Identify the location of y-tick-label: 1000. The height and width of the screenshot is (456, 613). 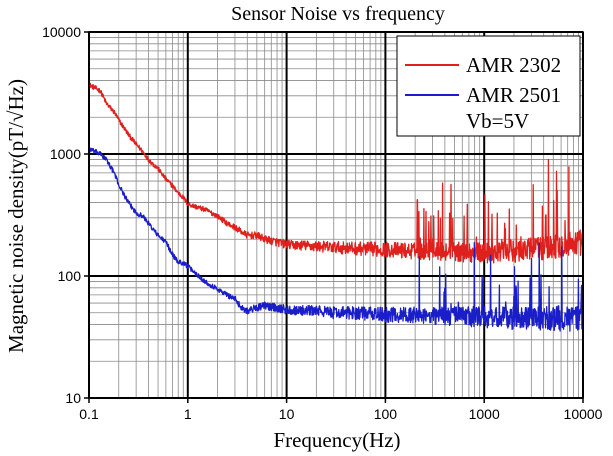
(65, 154).